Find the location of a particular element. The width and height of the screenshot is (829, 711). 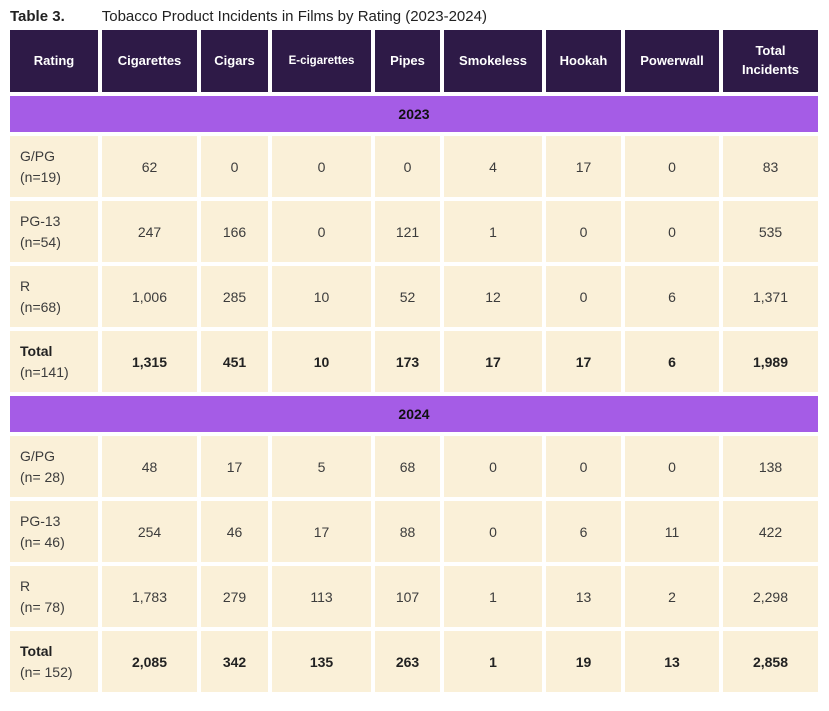

year-band-row: 2024 is located at coordinates (414, 414).